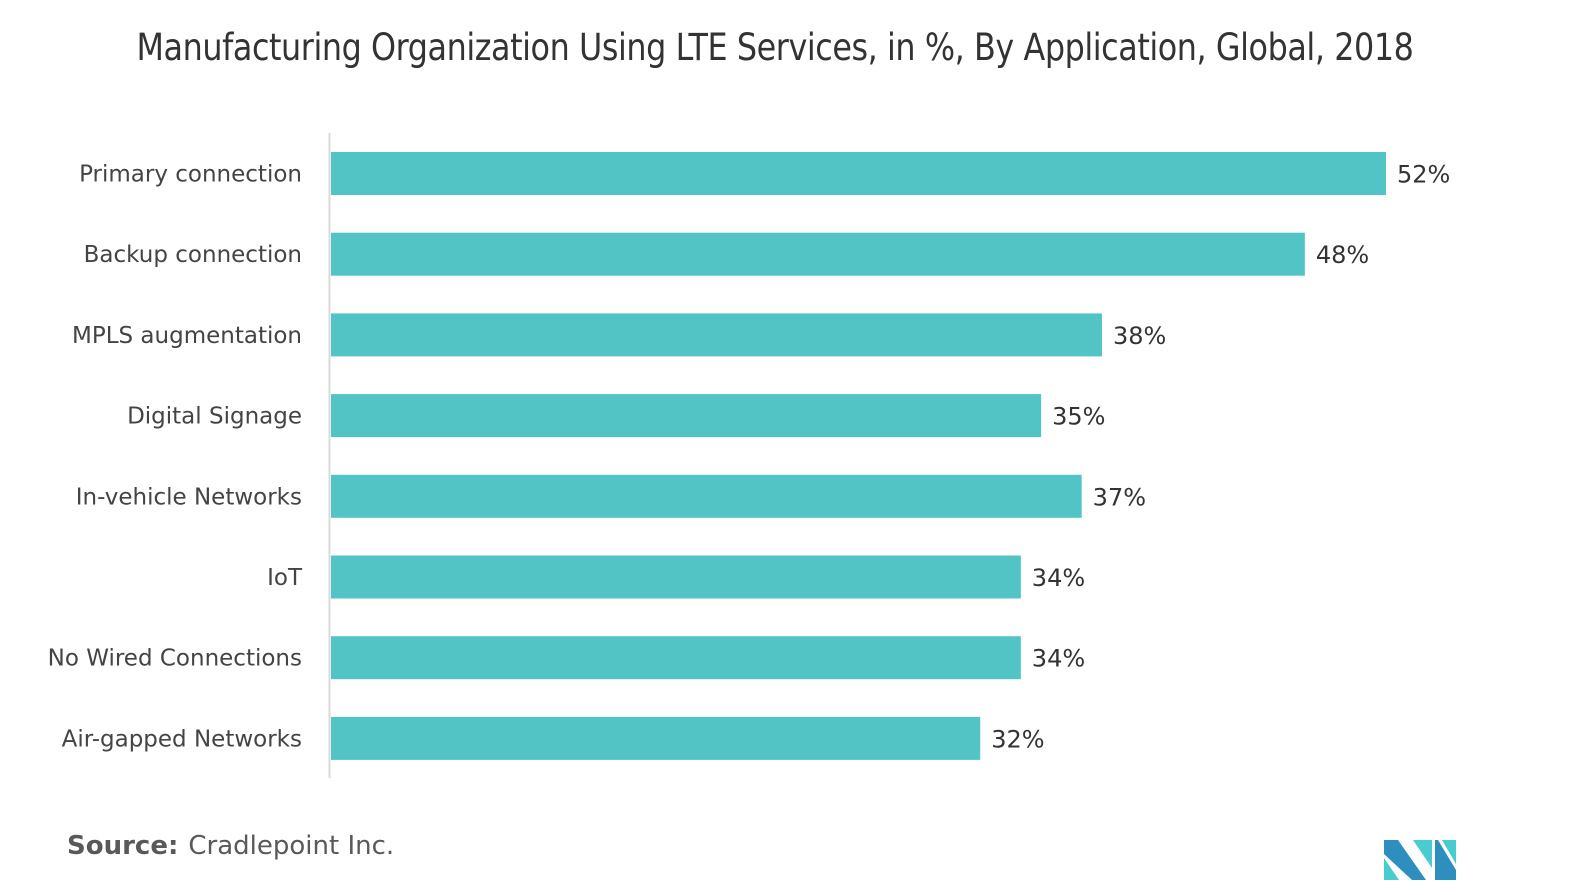 The width and height of the screenshot is (1590, 895). I want to click on source-note: Source: Cradlepoint Inc., so click(230, 846).